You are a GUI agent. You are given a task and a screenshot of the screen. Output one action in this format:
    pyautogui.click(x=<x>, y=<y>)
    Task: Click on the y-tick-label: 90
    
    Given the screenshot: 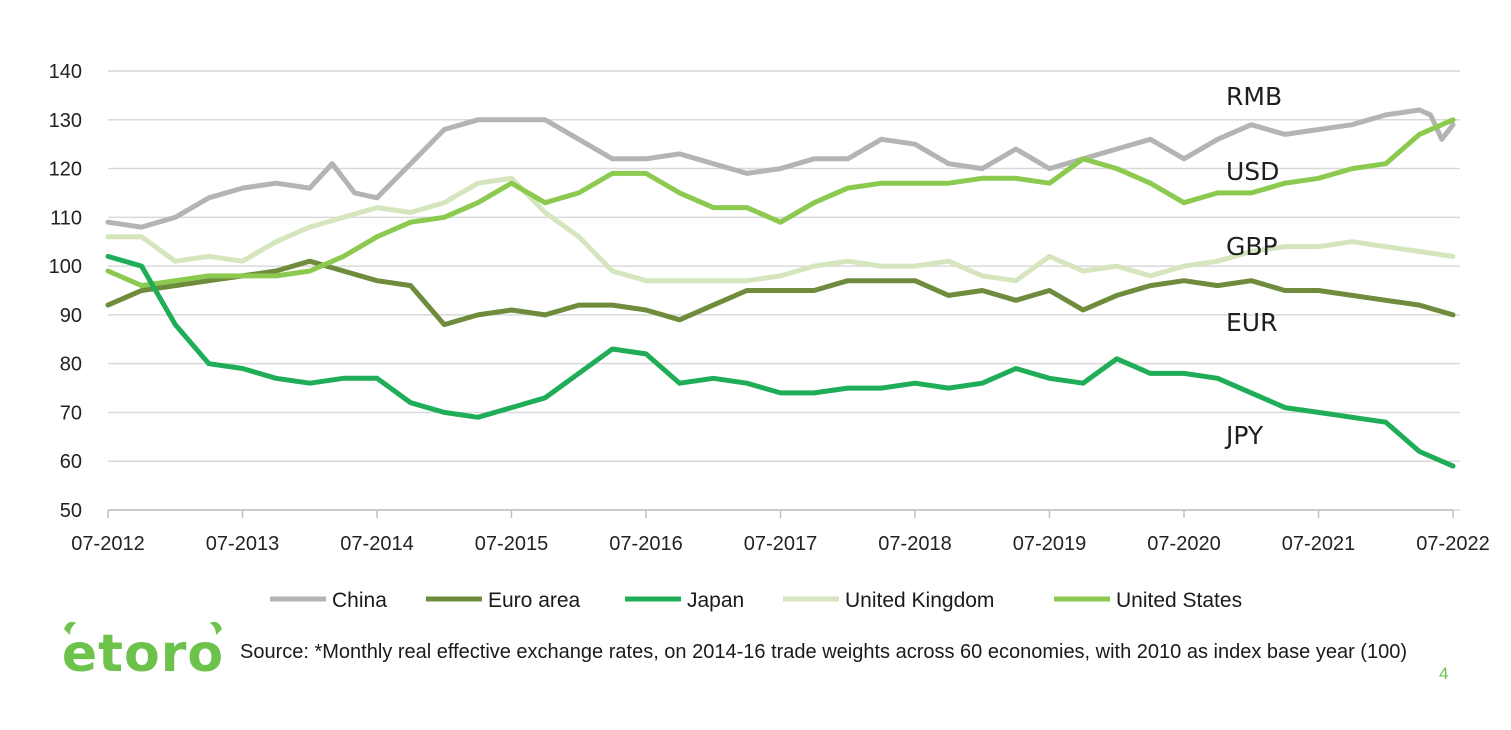 What is the action you would take?
    pyautogui.click(x=71, y=316)
    